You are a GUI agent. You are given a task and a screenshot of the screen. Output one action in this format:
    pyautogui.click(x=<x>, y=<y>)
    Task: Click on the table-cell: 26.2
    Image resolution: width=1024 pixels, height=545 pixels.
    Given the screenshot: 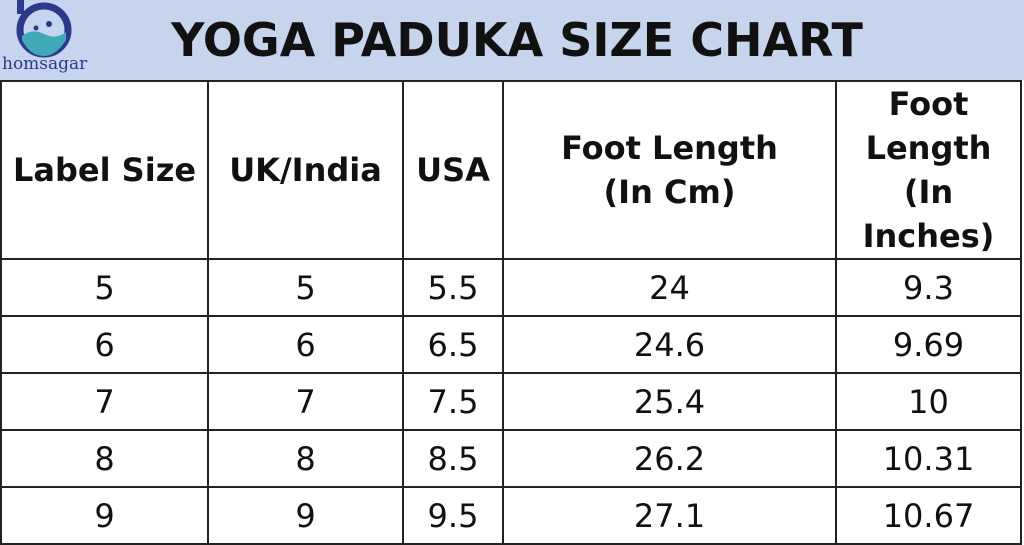 What is the action you would take?
    pyautogui.click(x=669, y=458)
    